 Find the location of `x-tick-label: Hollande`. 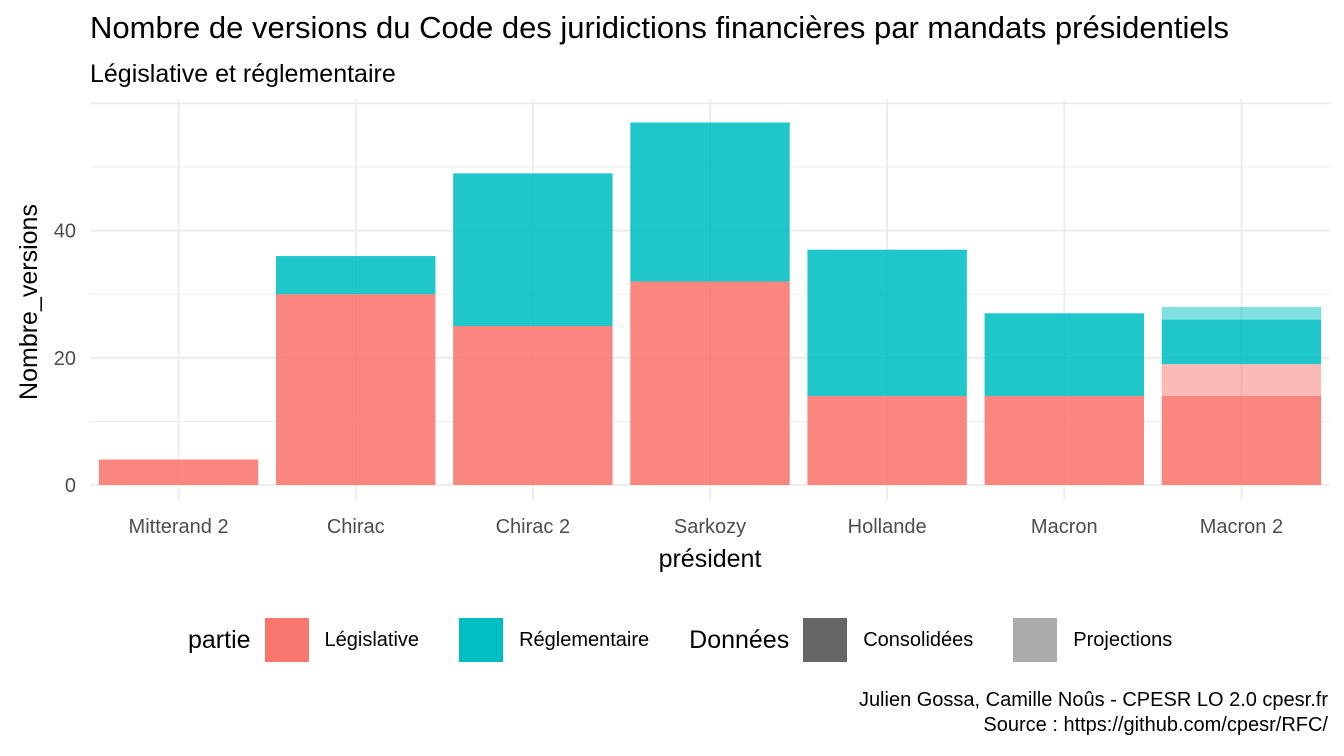

x-tick-label: Hollande is located at coordinates (887, 527).